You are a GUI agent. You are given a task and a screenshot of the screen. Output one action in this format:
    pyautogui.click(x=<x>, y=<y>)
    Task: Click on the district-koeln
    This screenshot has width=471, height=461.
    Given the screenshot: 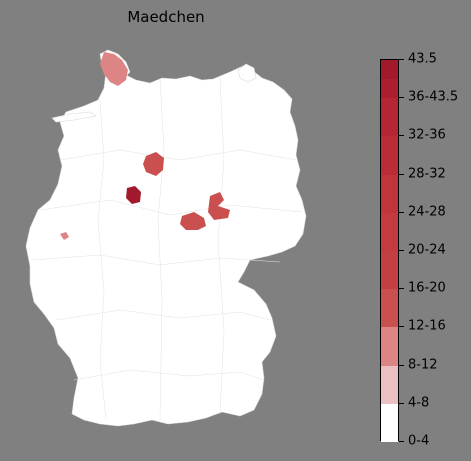 What is the action you would take?
    pyautogui.click(x=64, y=236)
    